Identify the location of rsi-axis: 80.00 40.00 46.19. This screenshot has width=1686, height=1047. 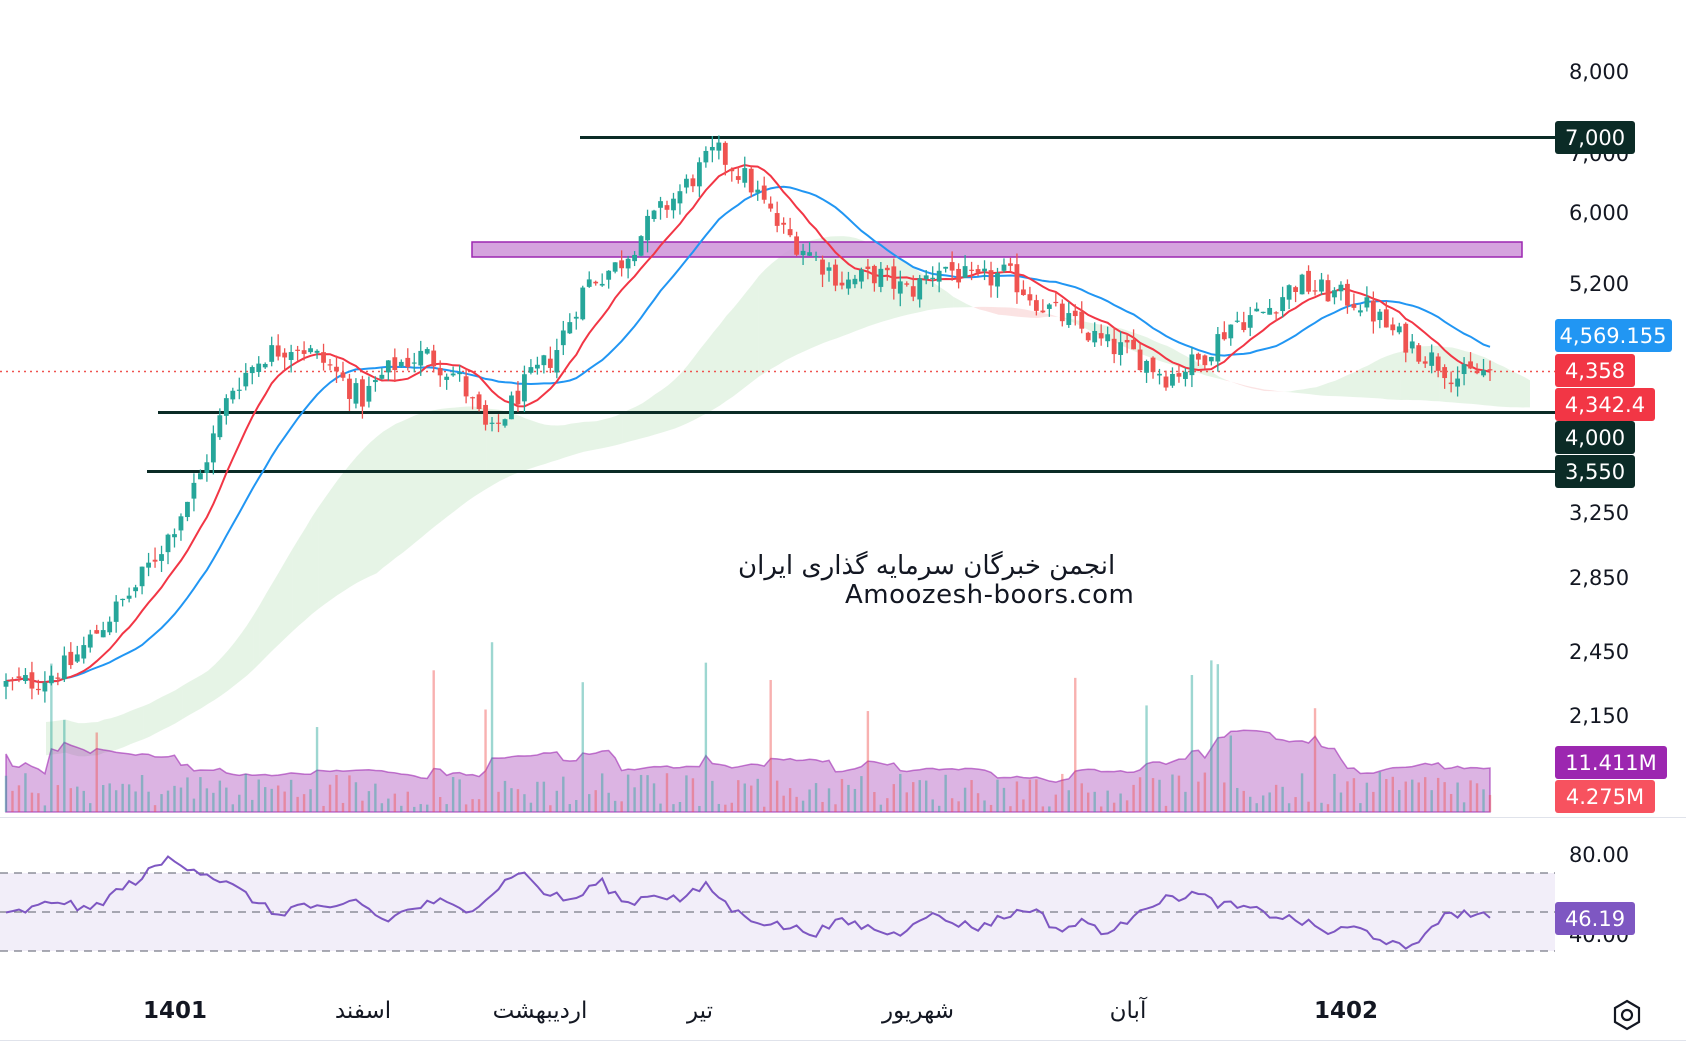
(1595, 895).